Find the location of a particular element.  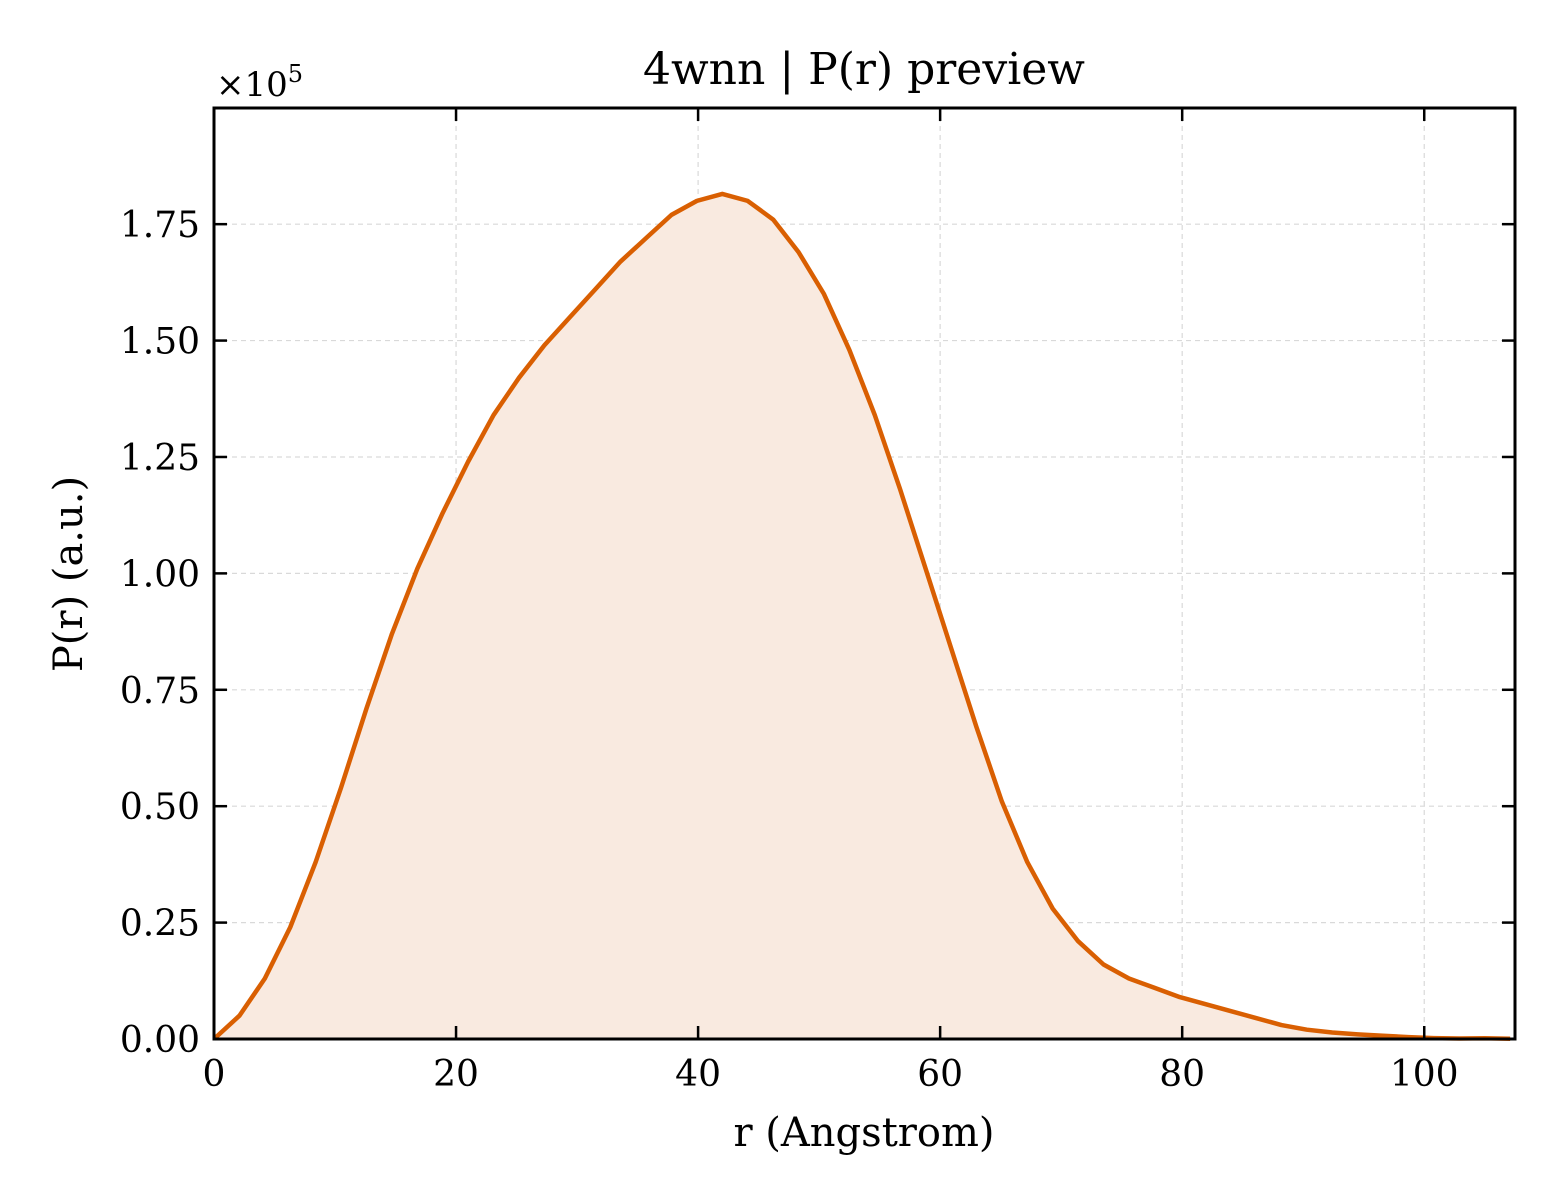

x-tick-label: 0 is located at coordinates (214, 1074).